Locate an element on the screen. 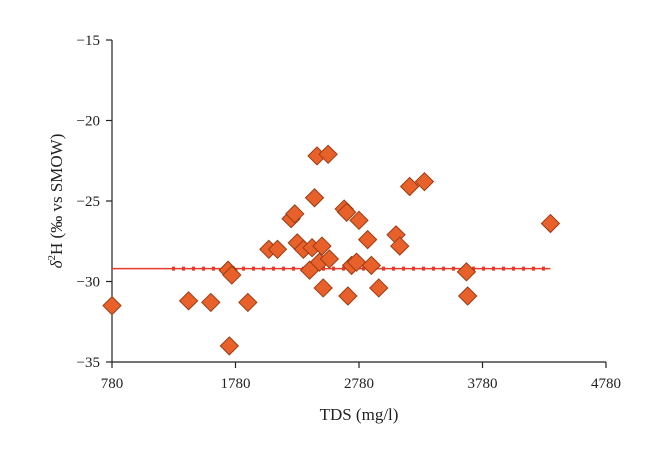 The width and height of the screenshot is (660, 457). x-axis-label: TDS (mg/l) is located at coordinates (359, 414).